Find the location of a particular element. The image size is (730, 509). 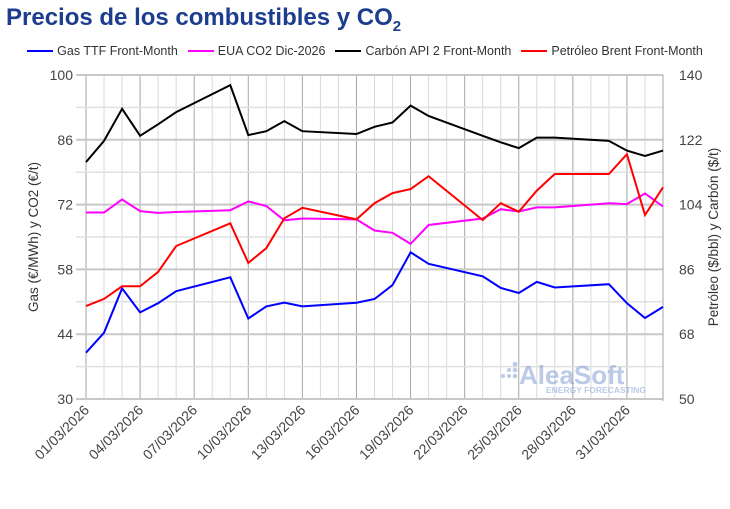

watermark-tagline: ENERGY FORECASTING is located at coordinates (596, 390).